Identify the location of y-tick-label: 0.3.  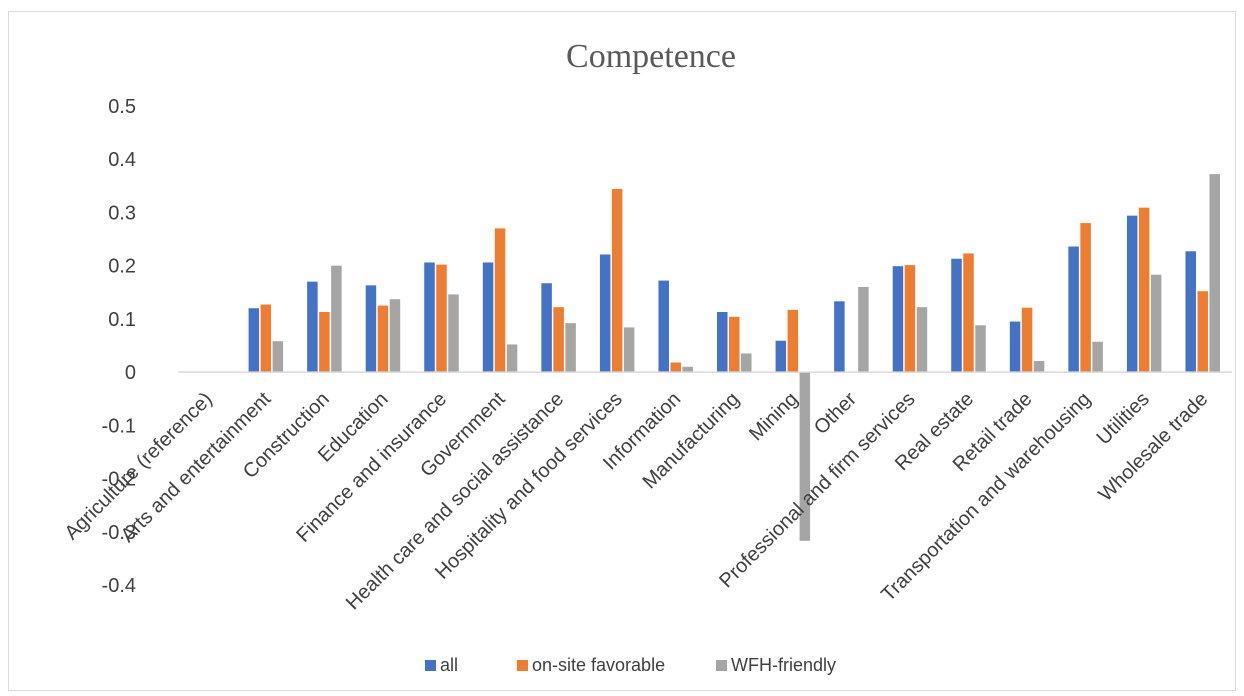
(122, 213).